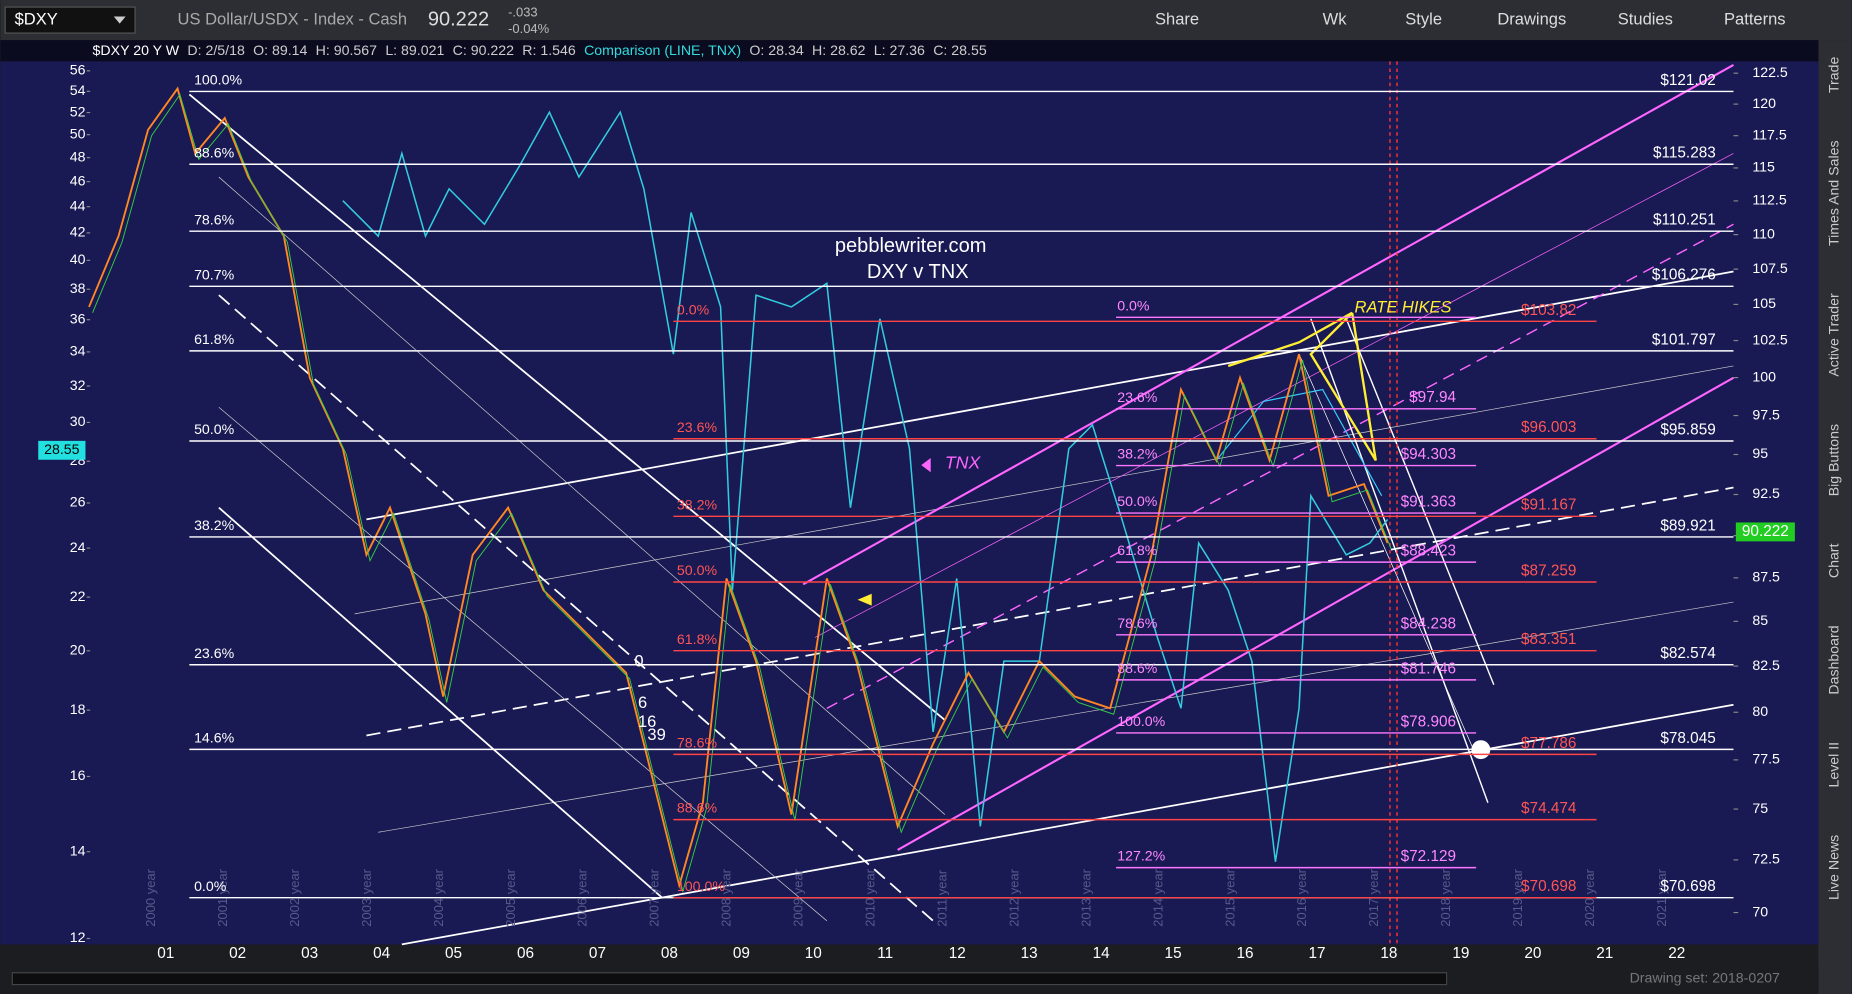 This screenshot has width=1852, height=994. I want to click on header-item: C: 90.222, so click(484, 51).